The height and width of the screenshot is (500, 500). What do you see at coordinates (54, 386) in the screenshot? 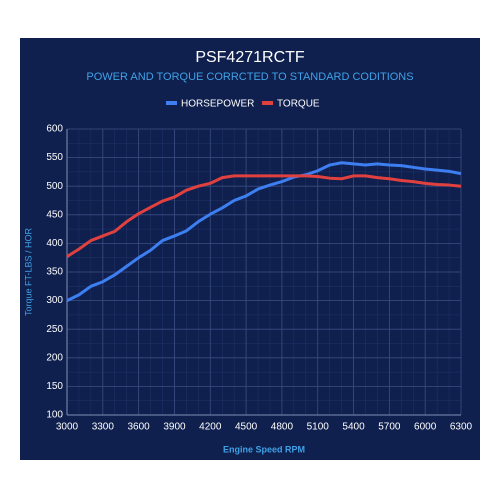
I see `y-tick-label: 150` at bounding box center [54, 386].